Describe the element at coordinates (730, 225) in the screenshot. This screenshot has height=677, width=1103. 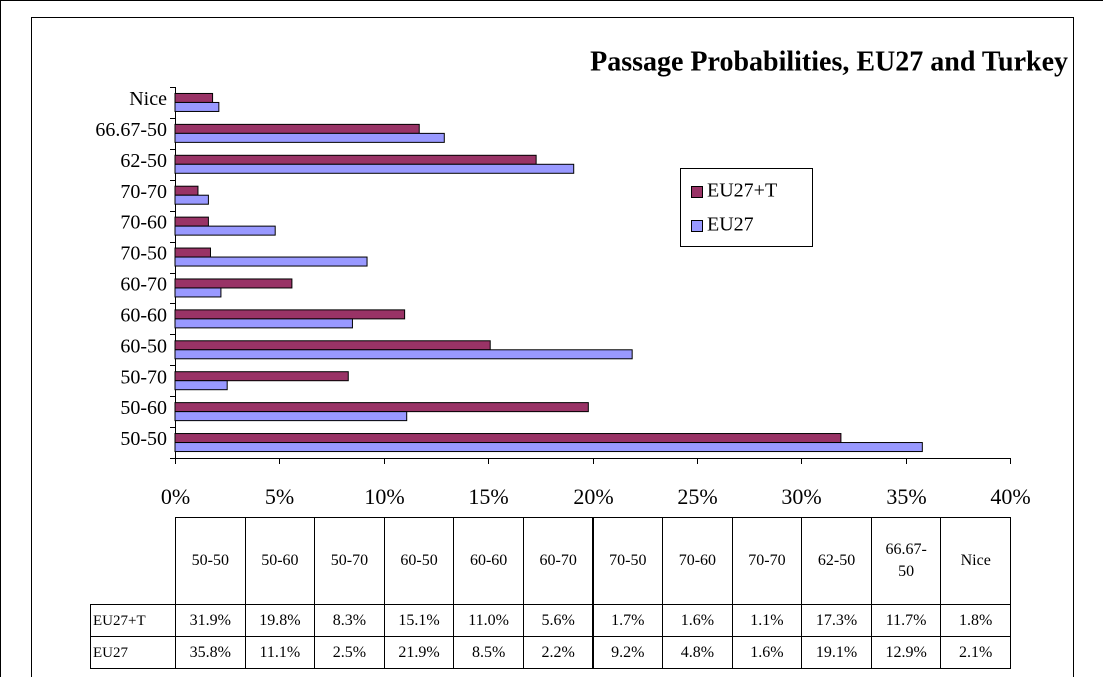
I see `legend-label: EU27` at that location.